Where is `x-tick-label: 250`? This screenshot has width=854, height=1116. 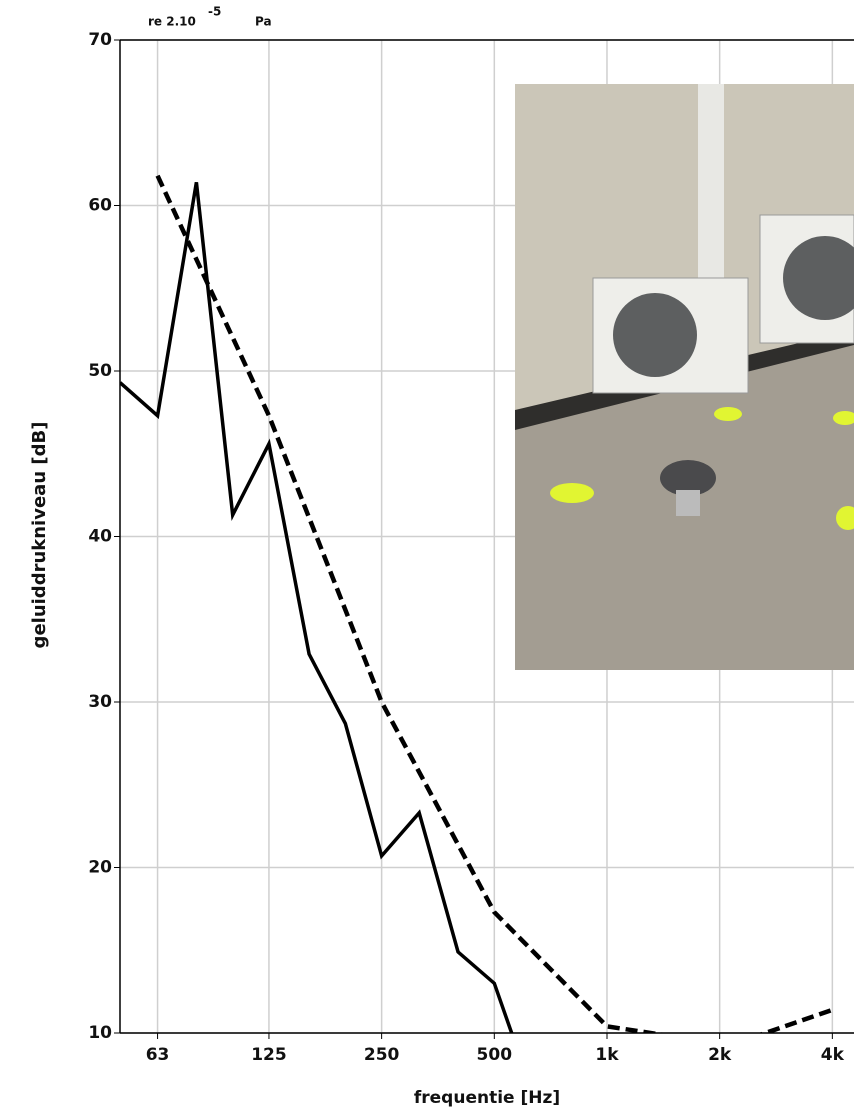
x-tick-label: 250 is located at coordinates (382, 1055).